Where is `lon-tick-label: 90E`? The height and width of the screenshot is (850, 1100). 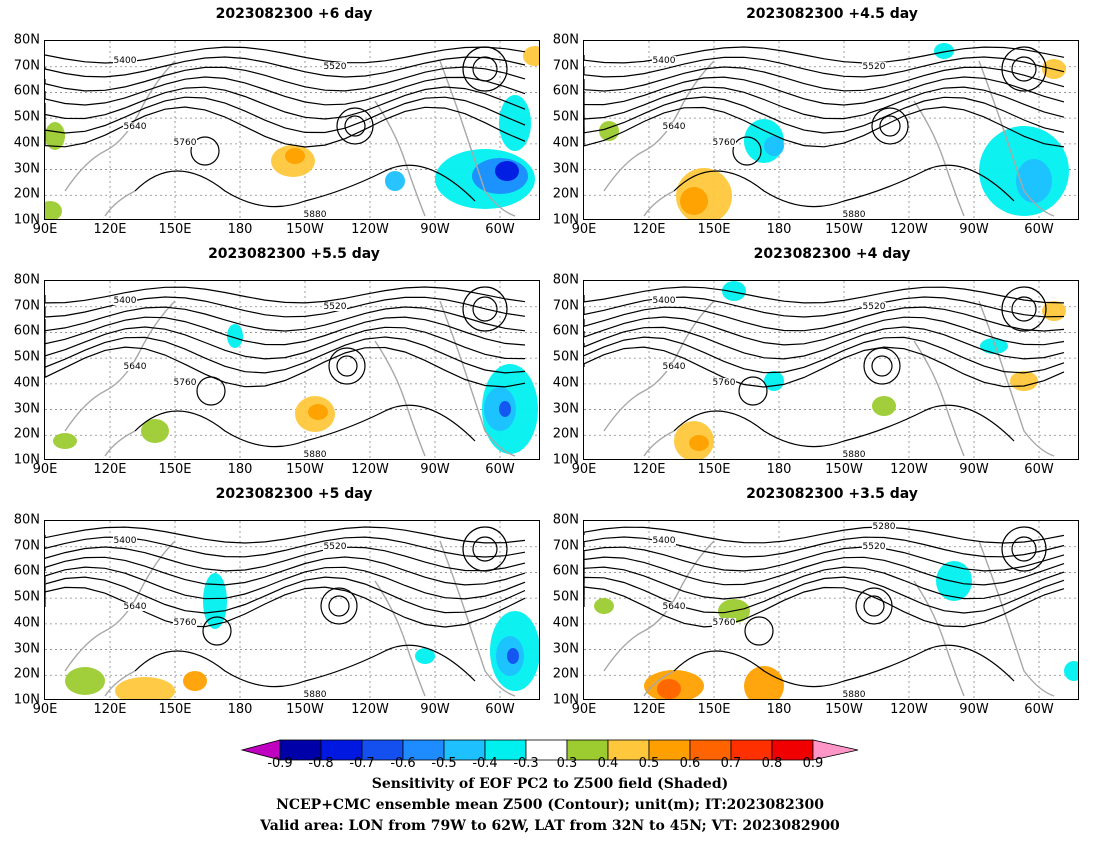
lon-tick-label: 90E is located at coordinates (584, 229).